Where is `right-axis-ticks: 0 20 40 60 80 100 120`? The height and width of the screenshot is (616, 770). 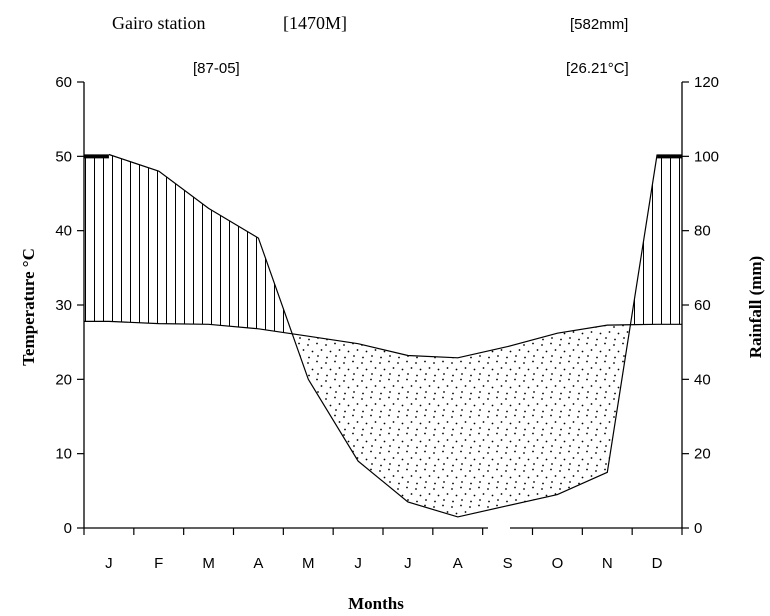 right-axis-ticks: 0 20 40 60 80 100 120 is located at coordinates (700, 305).